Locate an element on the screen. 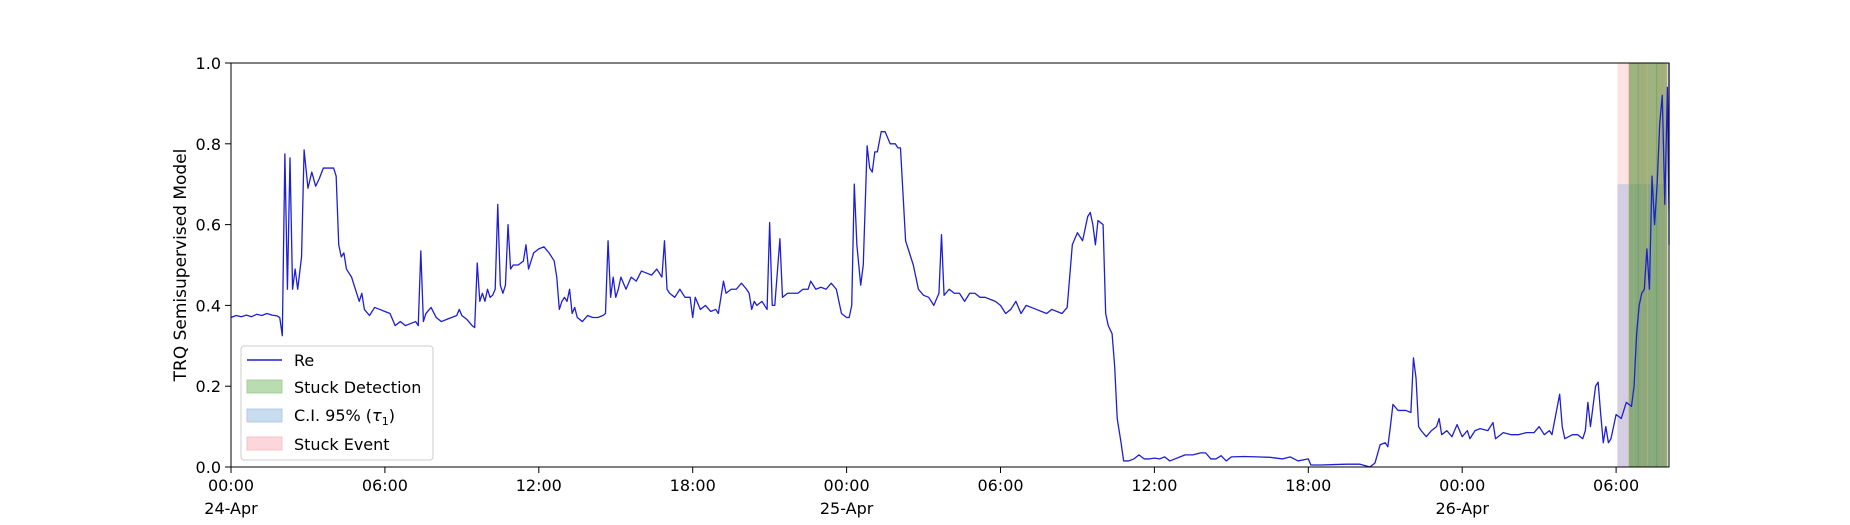 The width and height of the screenshot is (1850, 525). legend-label-ci: C.I. 95% (τ1) is located at coordinates (344, 417).